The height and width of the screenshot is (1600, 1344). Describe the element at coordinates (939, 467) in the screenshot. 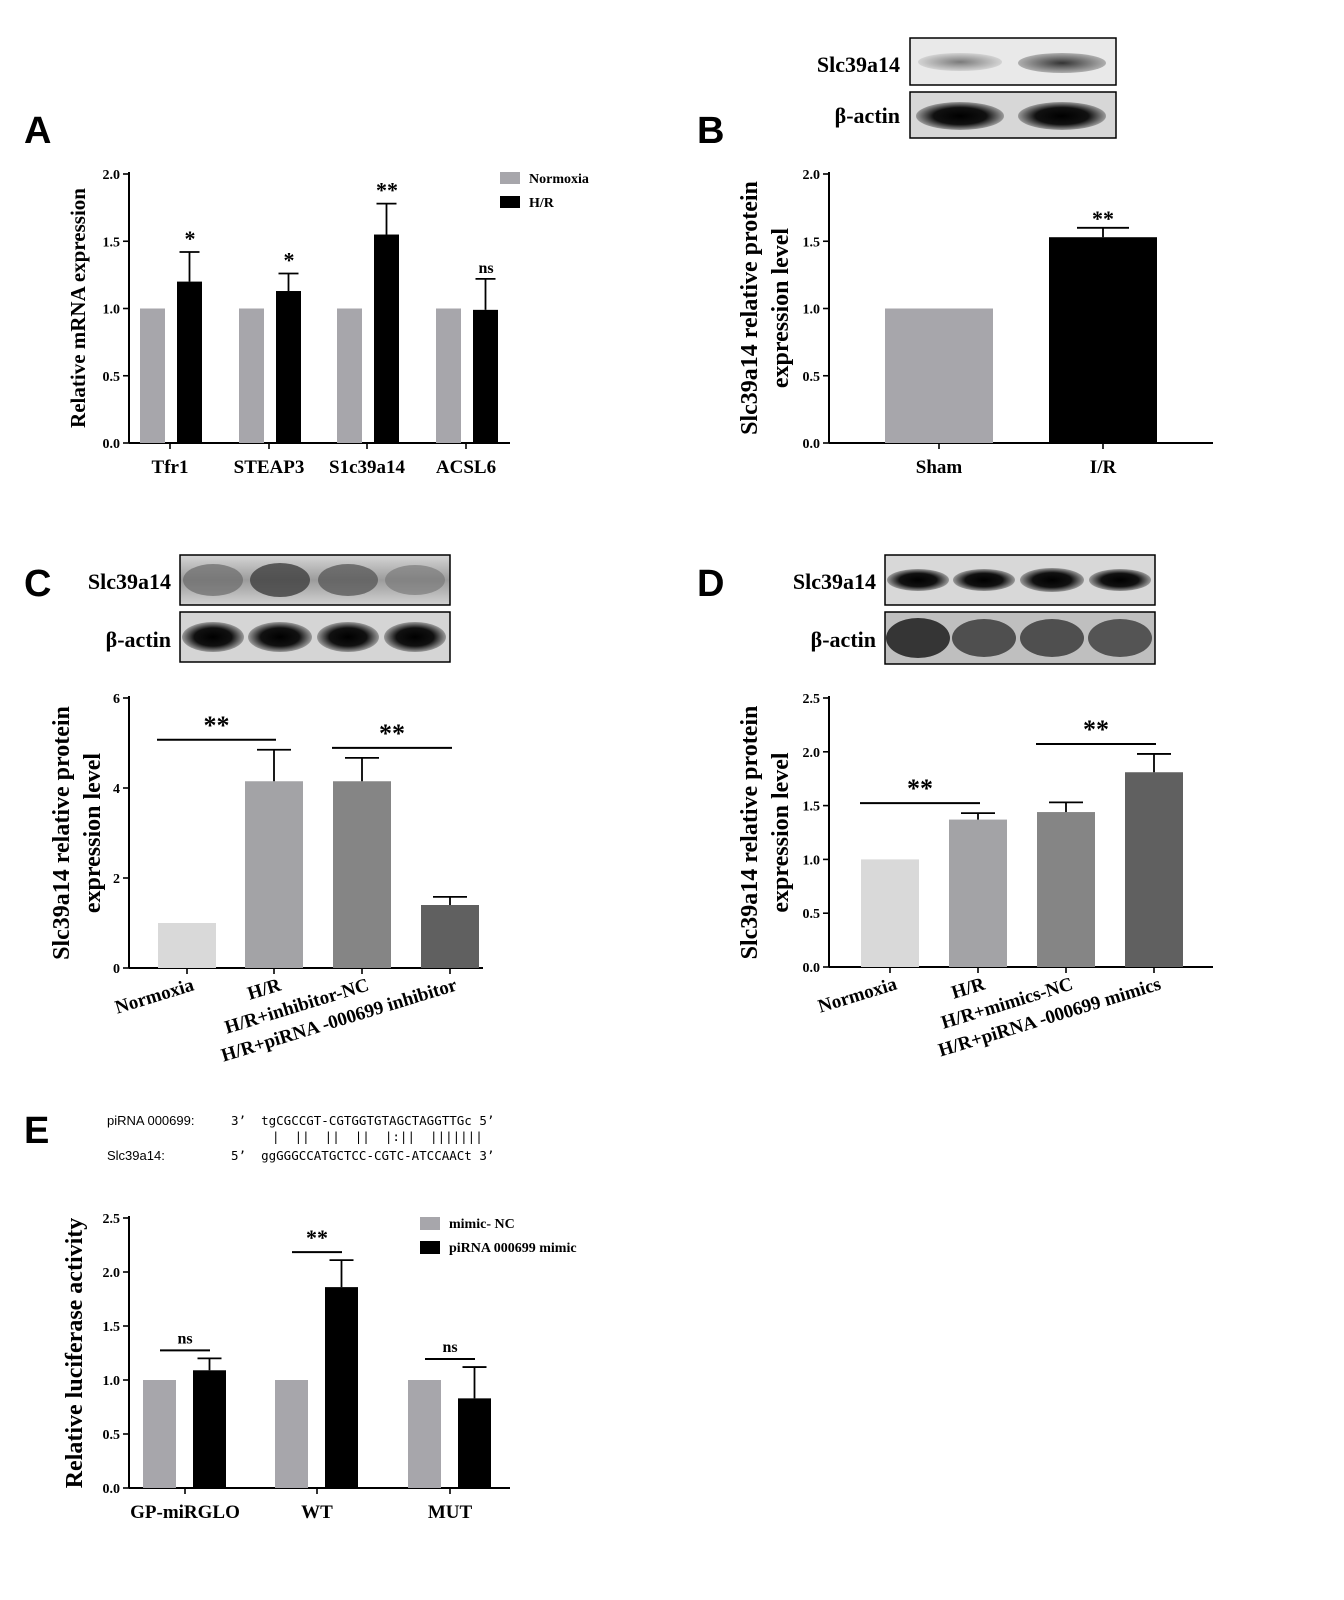

I see `x-tick-label: Sham` at that location.